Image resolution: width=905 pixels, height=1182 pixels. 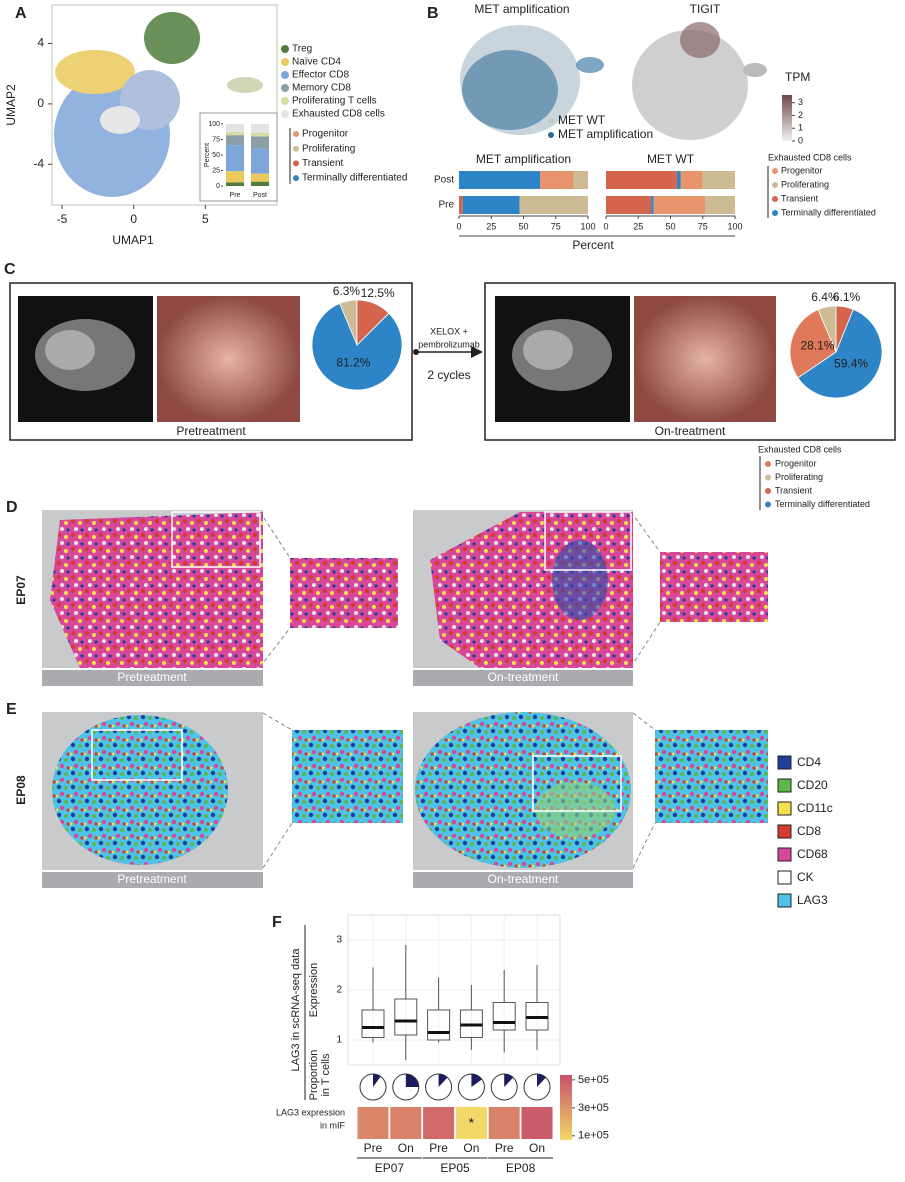 I want to click on panel-label: F, so click(x=277, y=922).